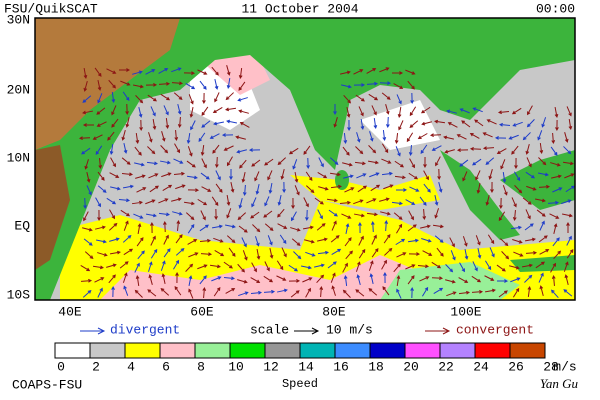 The width and height of the screenshot is (600, 400). What do you see at coordinates (96, 366) in the screenshot?
I see `colorbar-label: 2` at bounding box center [96, 366].